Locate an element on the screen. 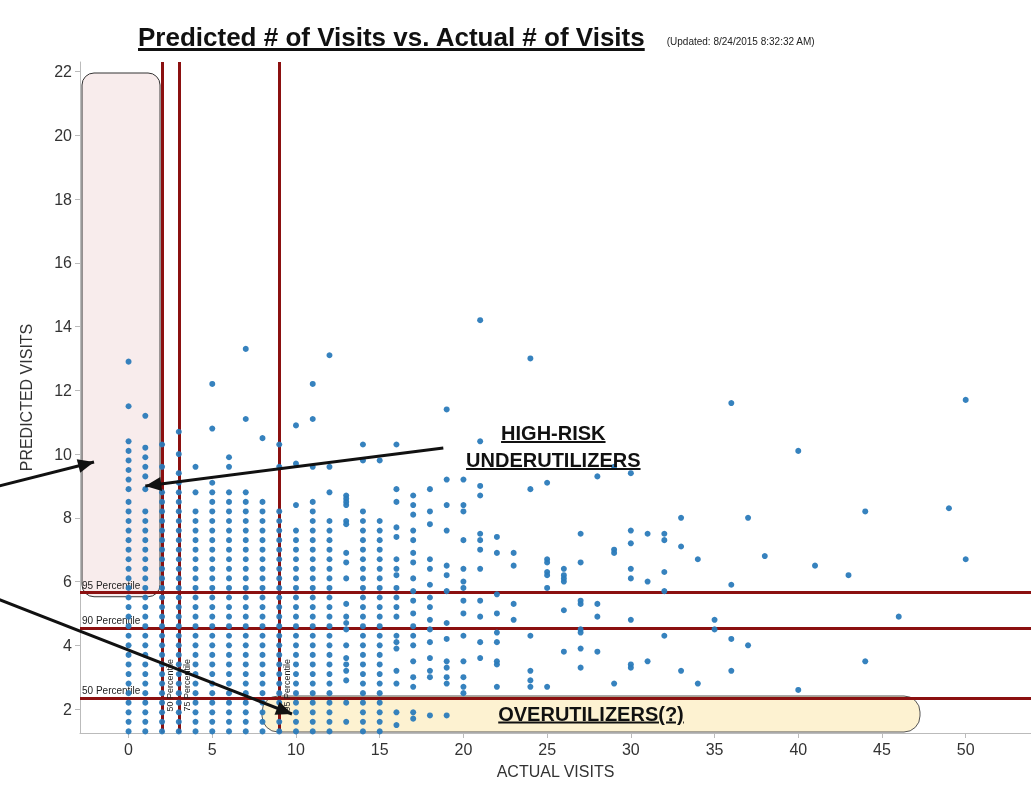  x-tick-label: 45 is located at coordinates (882, 749).